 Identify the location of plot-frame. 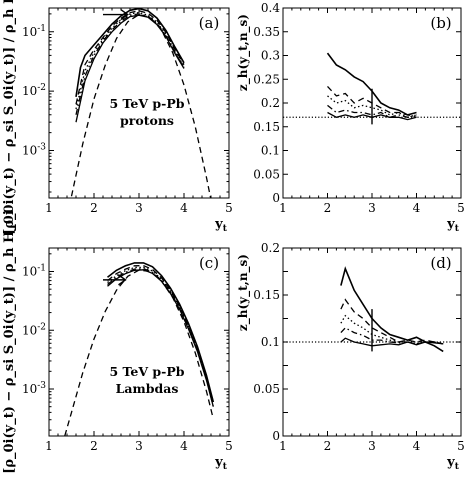
(139, 342).